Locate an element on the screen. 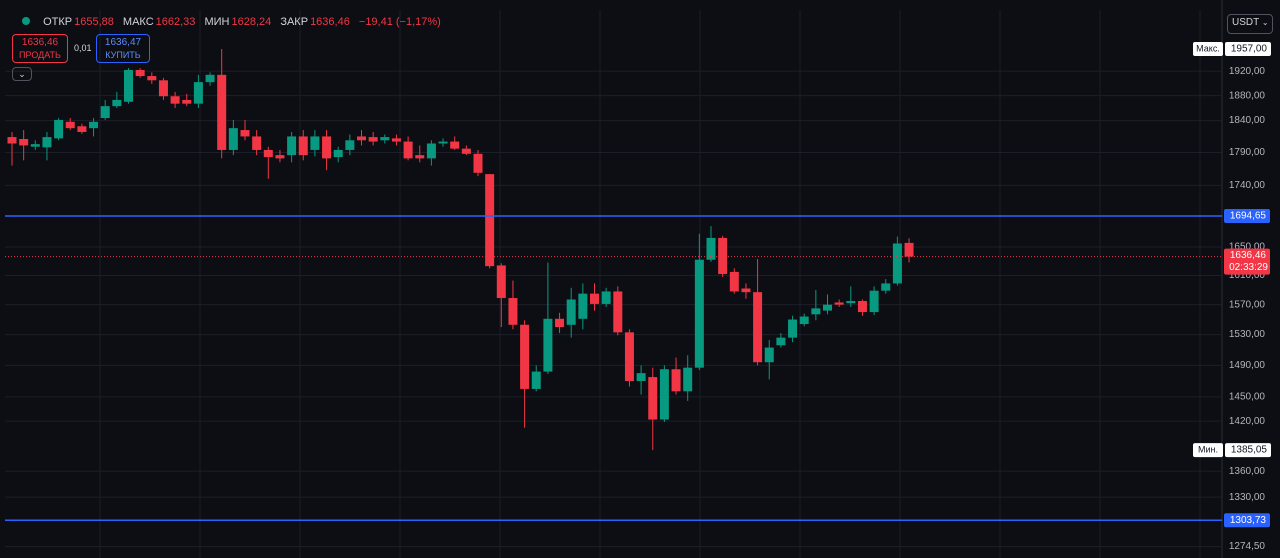 Image resolution: width=1280 pixels, height=558 pixels. last-price-label: 1636,46 is located at coordinates (1248, 255).